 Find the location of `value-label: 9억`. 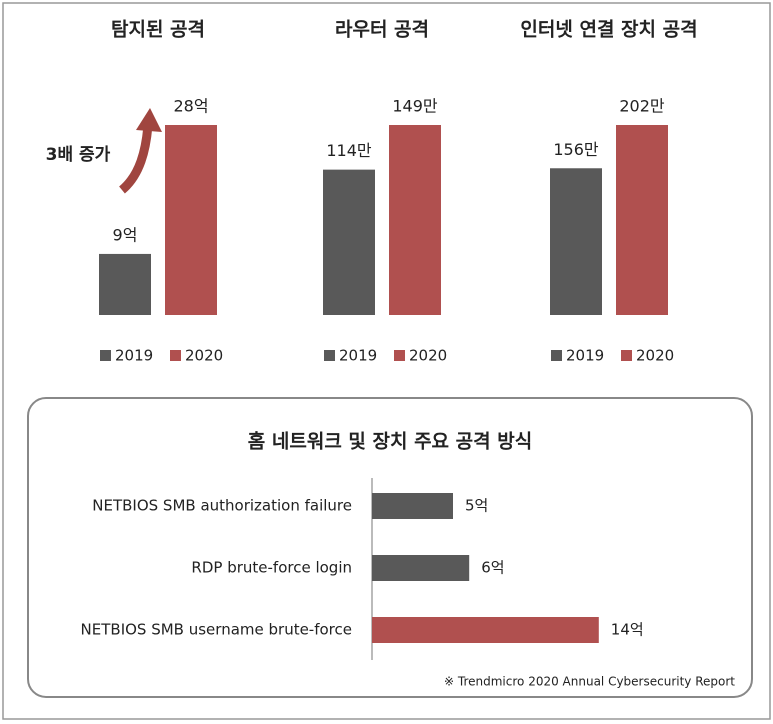

value-label: 9억 is located at coordinates (125, 234).